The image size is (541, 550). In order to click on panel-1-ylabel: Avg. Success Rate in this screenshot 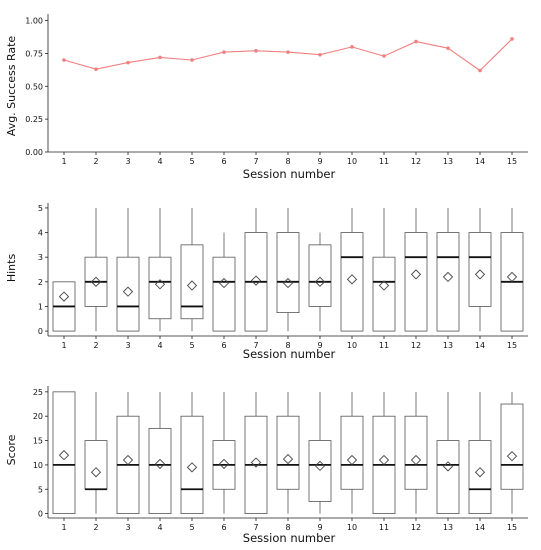, I will do `click(11, 86)`.